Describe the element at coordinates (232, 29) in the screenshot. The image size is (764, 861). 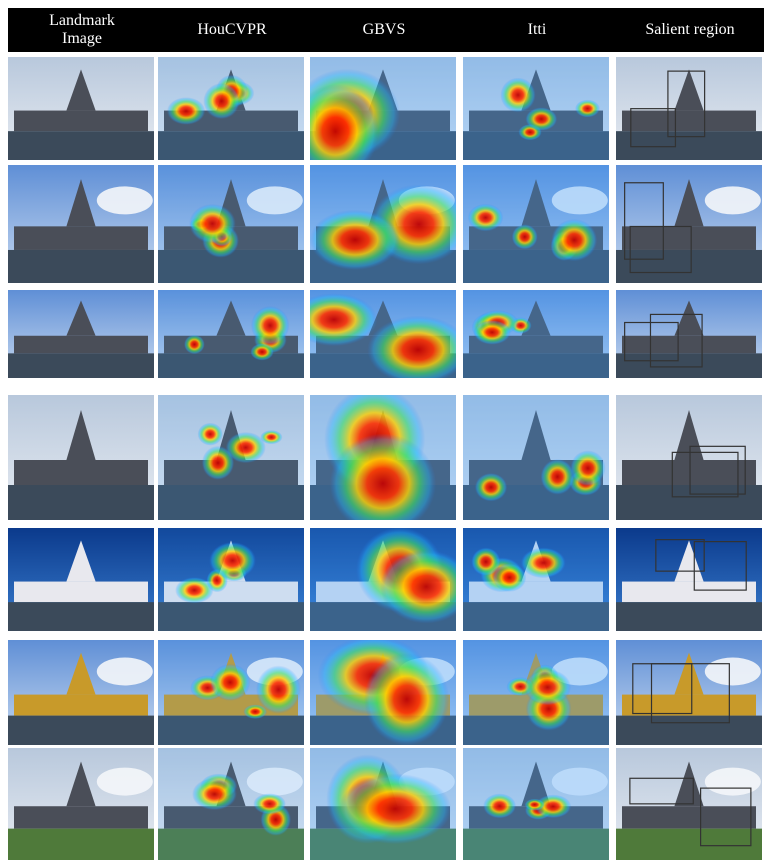
I see `header-label: HouCVPR` at that location.